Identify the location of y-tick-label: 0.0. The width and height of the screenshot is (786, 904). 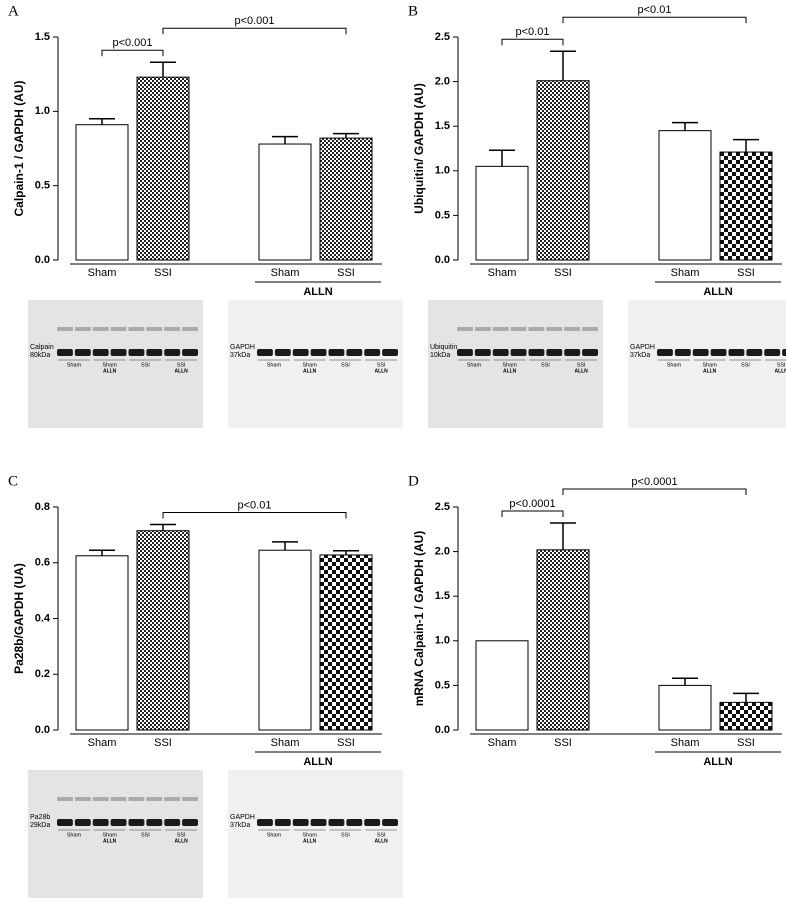
(42, 260).